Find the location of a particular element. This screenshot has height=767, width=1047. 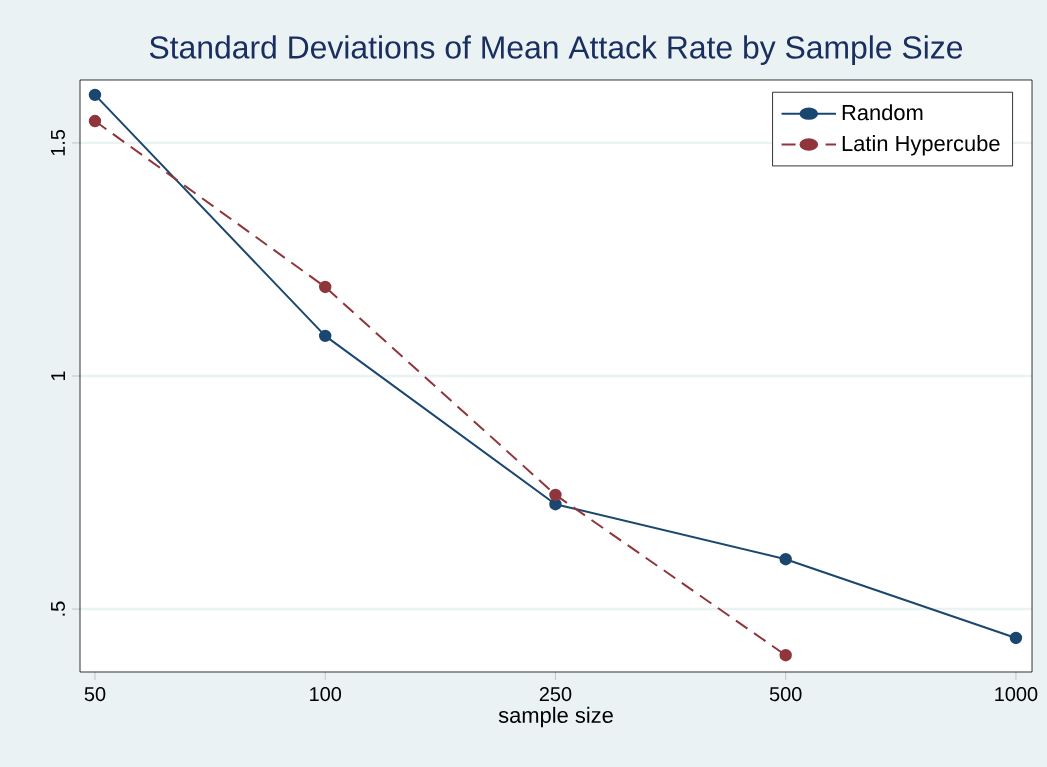

x-tick-label: 250 is located at coordinates (555, 694).